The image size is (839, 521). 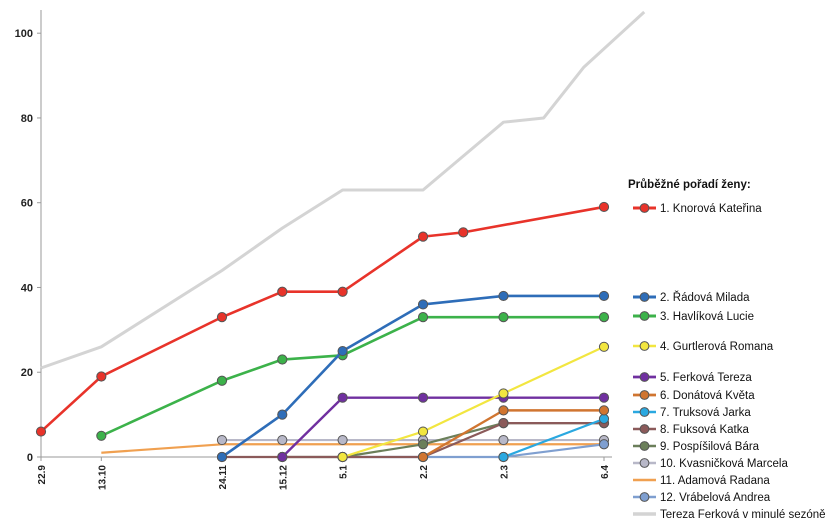 What do you see at coordinates (24, 34) in the screenshot?
I see `y-tick-label: 100` at bounding box center [24, 34].